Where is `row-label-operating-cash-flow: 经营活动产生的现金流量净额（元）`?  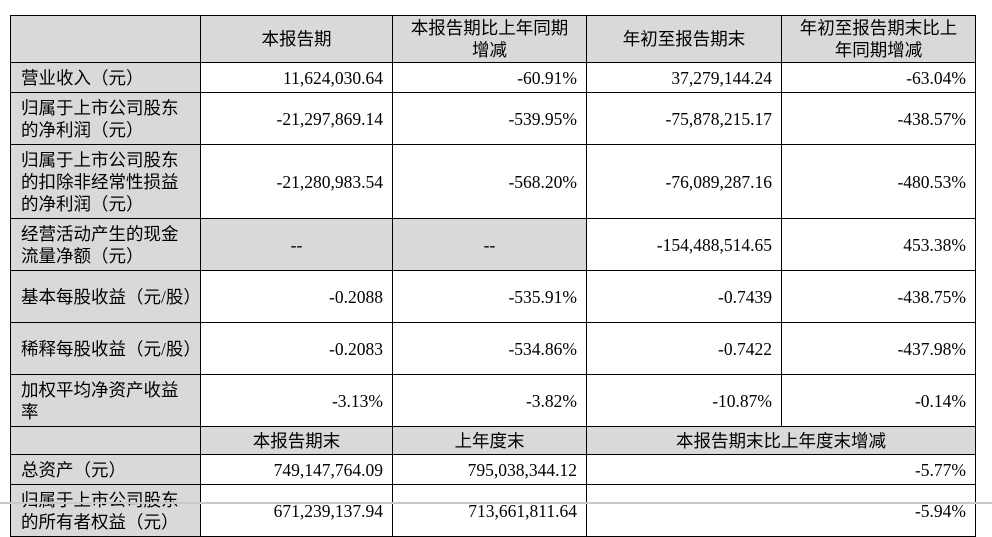
row-label-operating-cash-flow: 经营活动产生的现金流量净额（元） is located at coordinates (105, 244).